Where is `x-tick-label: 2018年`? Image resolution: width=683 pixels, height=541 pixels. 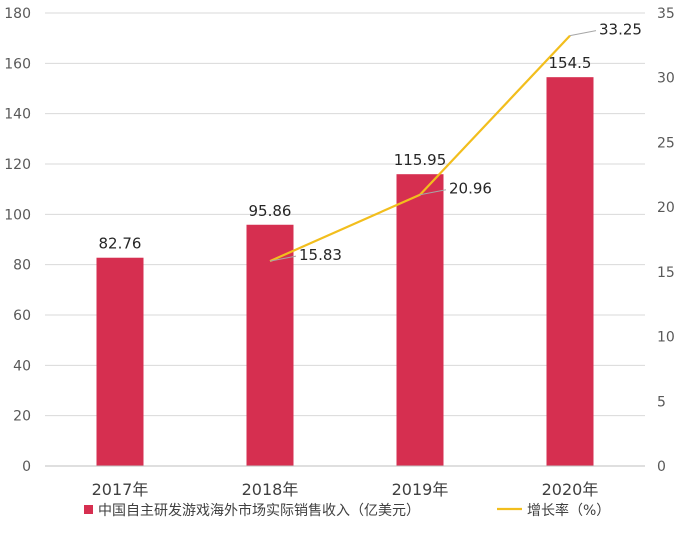
x-tick-label: 2018年 is located at coordinates (270, 489).